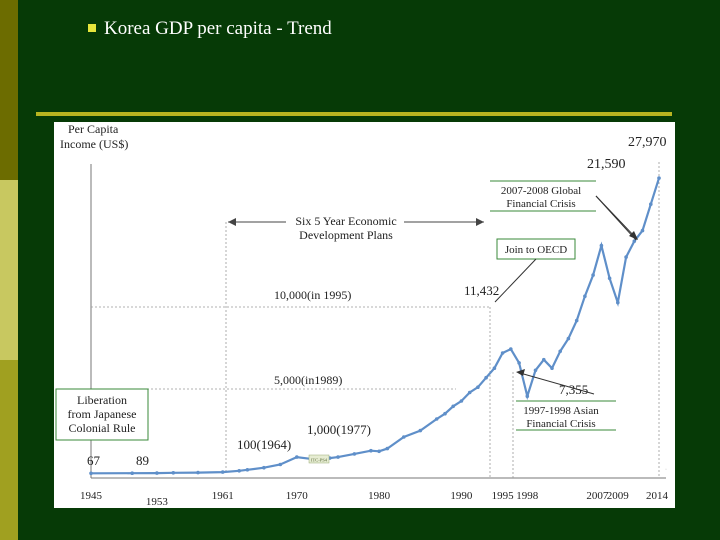 This screenshot has height=540, width=720. Describe the element at coordinates (91, 473) in the screenshot. I see `data-point-1945` at that location.